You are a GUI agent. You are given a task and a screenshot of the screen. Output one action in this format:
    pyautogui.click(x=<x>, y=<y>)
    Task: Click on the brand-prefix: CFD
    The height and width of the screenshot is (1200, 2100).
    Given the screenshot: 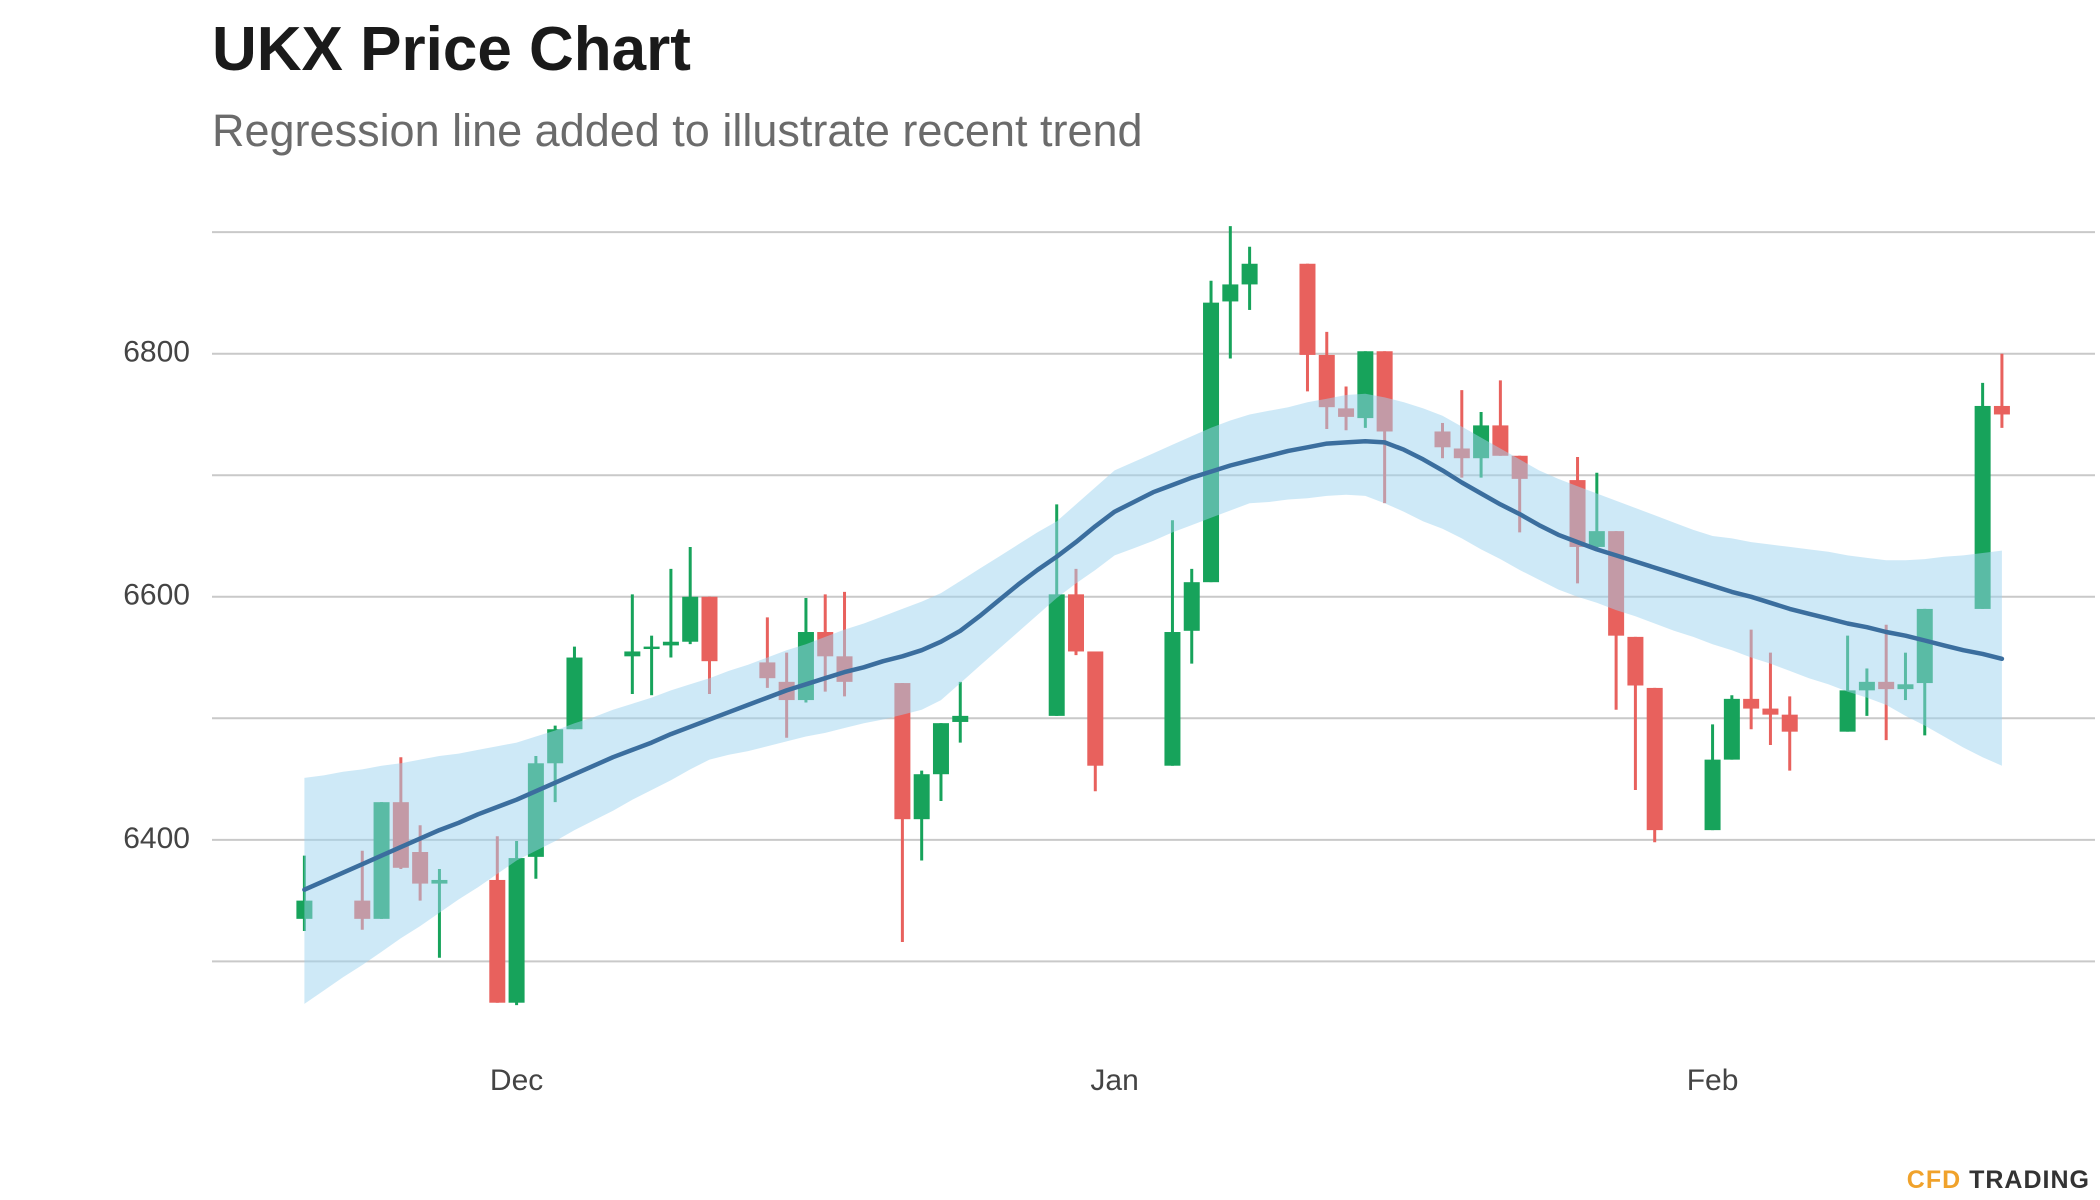 What is the action you would take?
    pyautogui.click(x=1934, y=1180)
    